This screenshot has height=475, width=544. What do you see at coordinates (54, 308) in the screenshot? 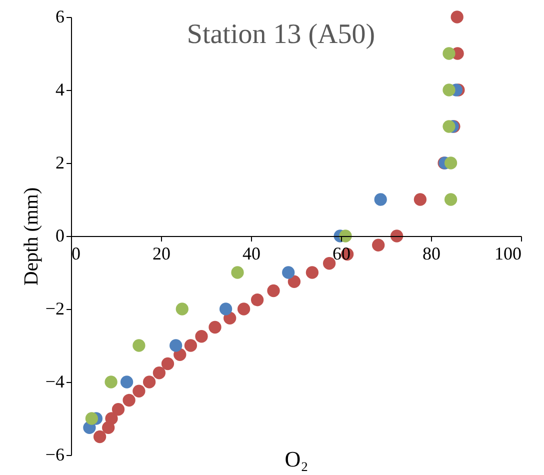
I see `y-tick-label: −2` at bounding box center [54, 308].